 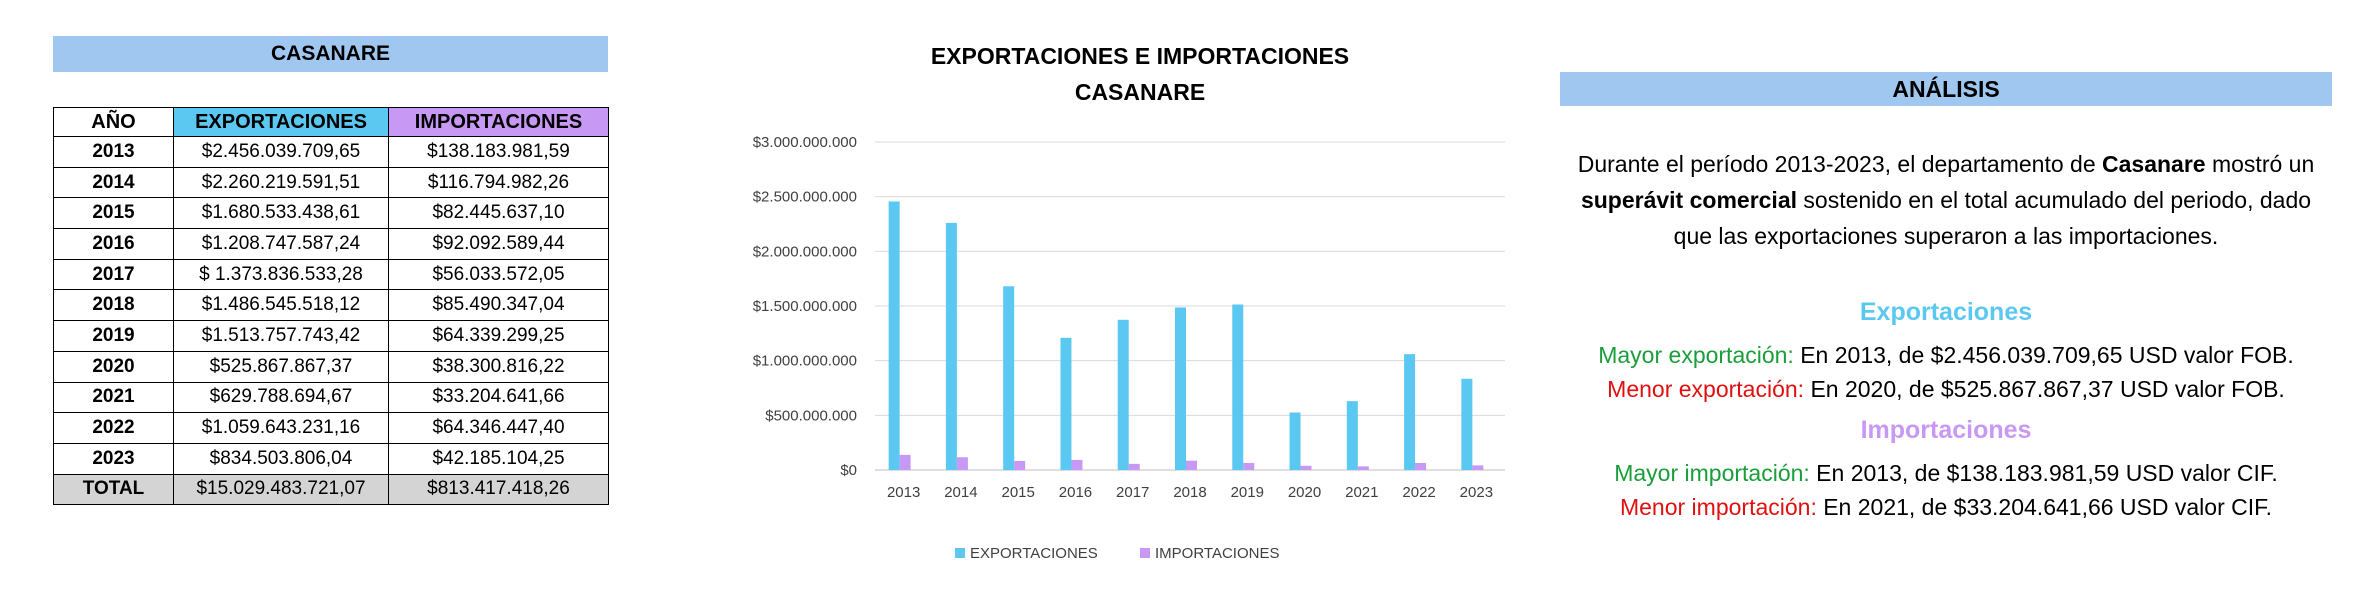 I want to click on legend-label: IMPORTACIONES, so click(x=1217, y=553).